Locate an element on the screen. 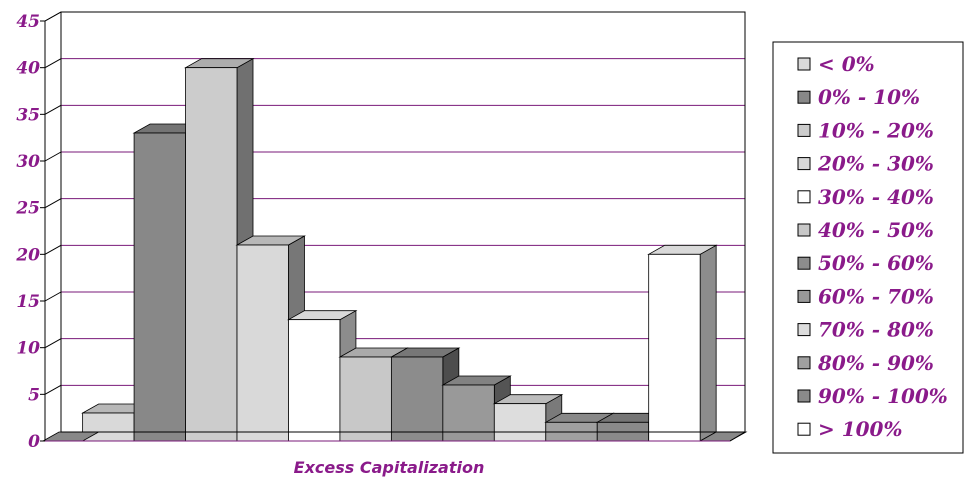 This screenshot has height=481, width=966. legend-label-11: 90% - 100% is located at coordinates (883, 396).